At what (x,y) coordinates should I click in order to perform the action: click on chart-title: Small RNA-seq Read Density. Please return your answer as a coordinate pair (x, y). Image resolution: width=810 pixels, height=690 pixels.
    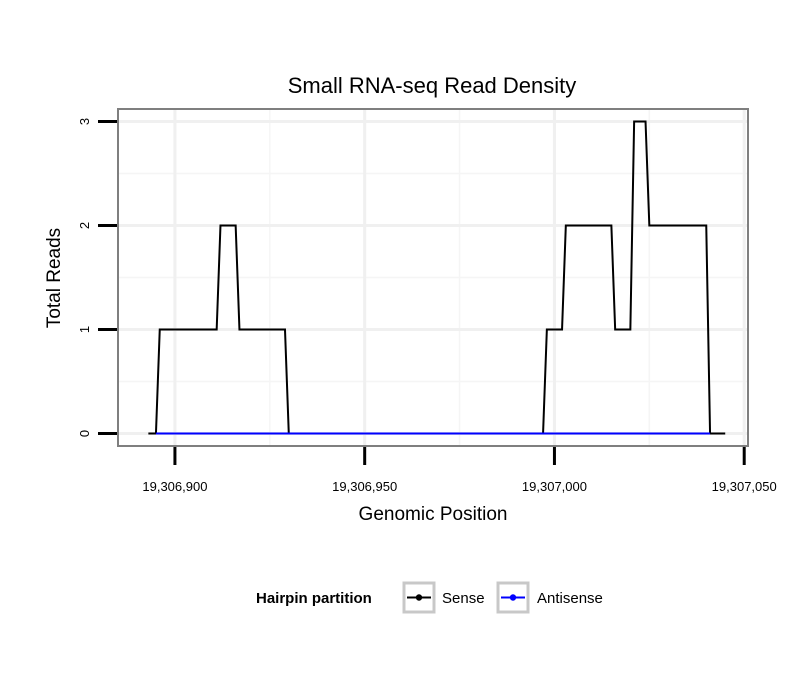
    Looking at the image, I should click on (432, 85).